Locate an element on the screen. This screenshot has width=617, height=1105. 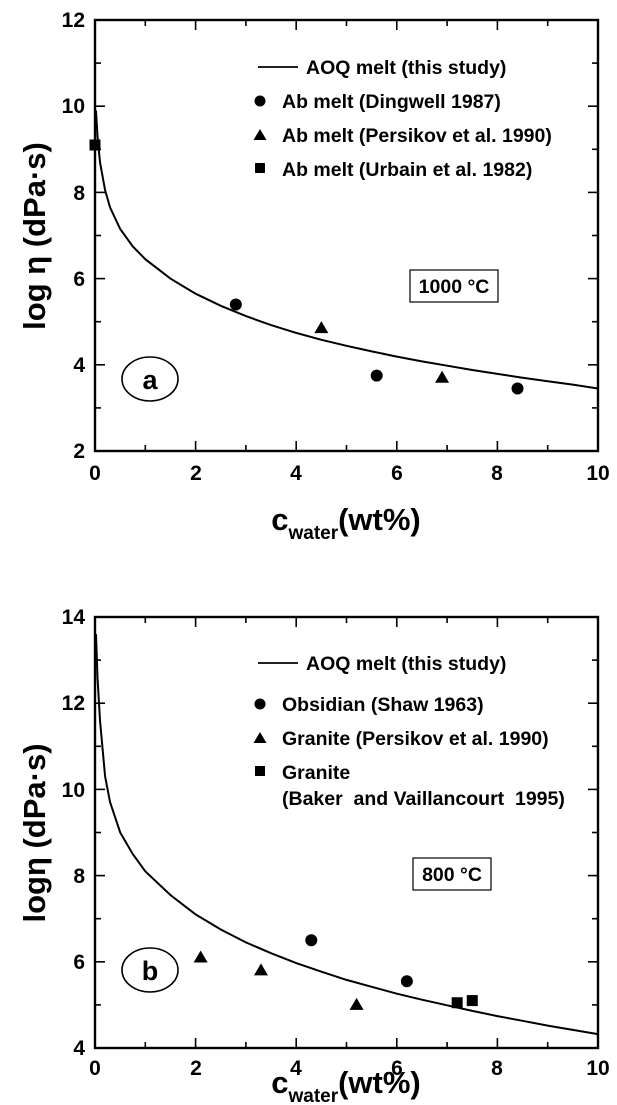
x-tick-label-b-3: 6 is located at coordinates (397, 1068).